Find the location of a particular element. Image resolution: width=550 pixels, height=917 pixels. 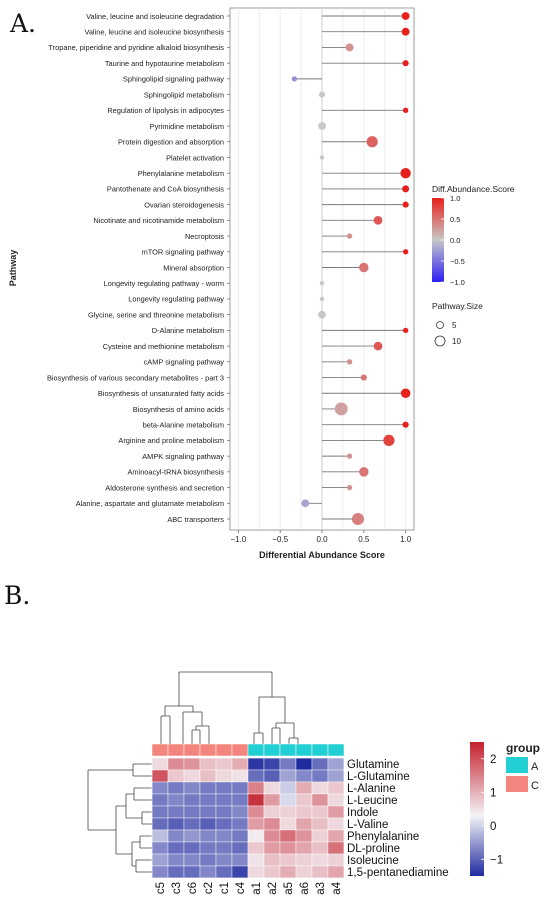

size-legend-title: Pathway.Size is located at coordinates (457, 306).